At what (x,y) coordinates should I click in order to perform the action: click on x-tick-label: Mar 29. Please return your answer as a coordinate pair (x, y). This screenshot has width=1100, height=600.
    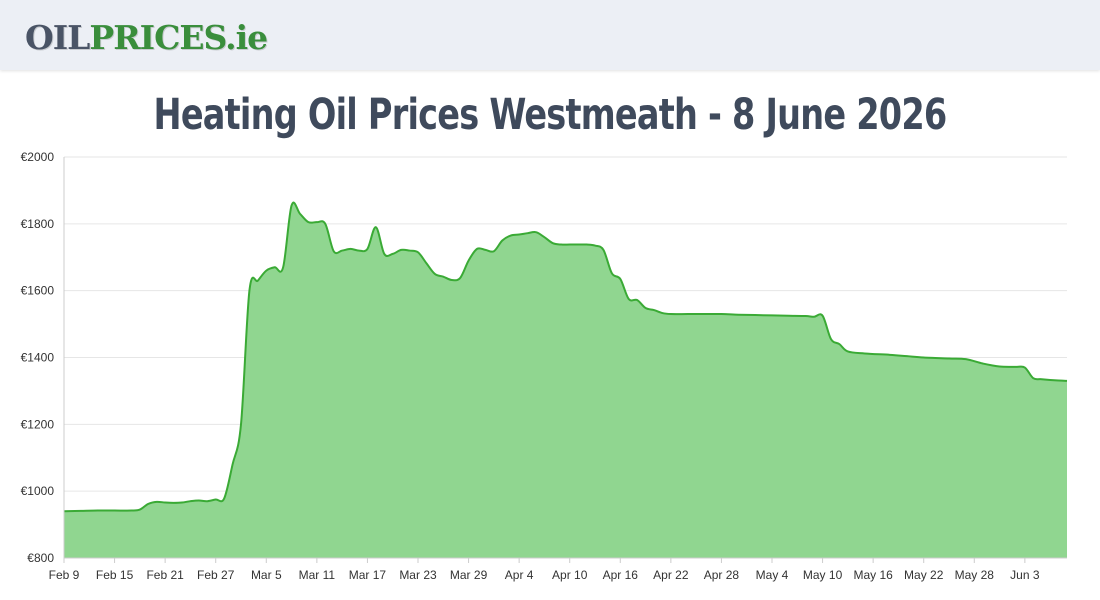
    Looking at the image, I should click on (469, 575).